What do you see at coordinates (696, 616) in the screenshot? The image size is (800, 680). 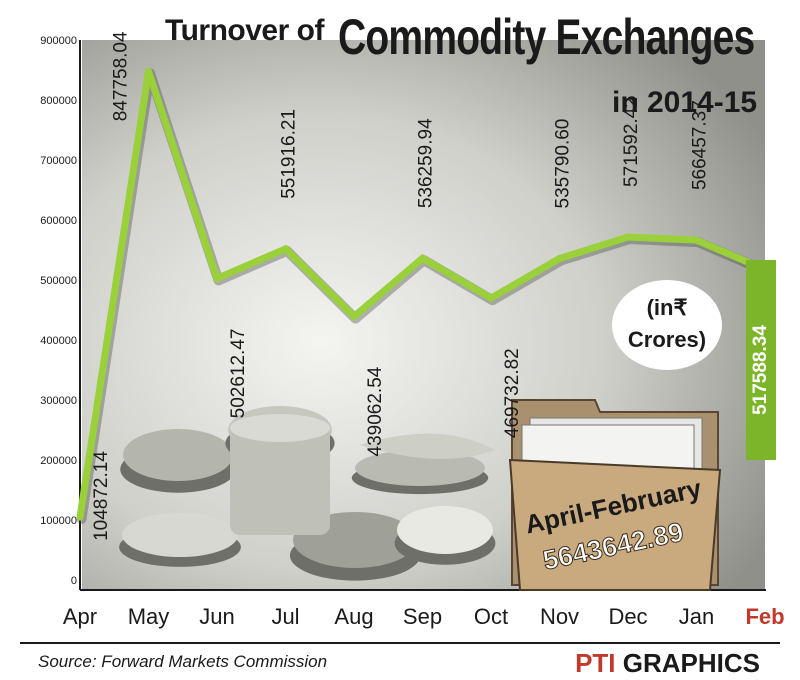 I see `x-tick-label: Jan` at bounding box center [696, 616].